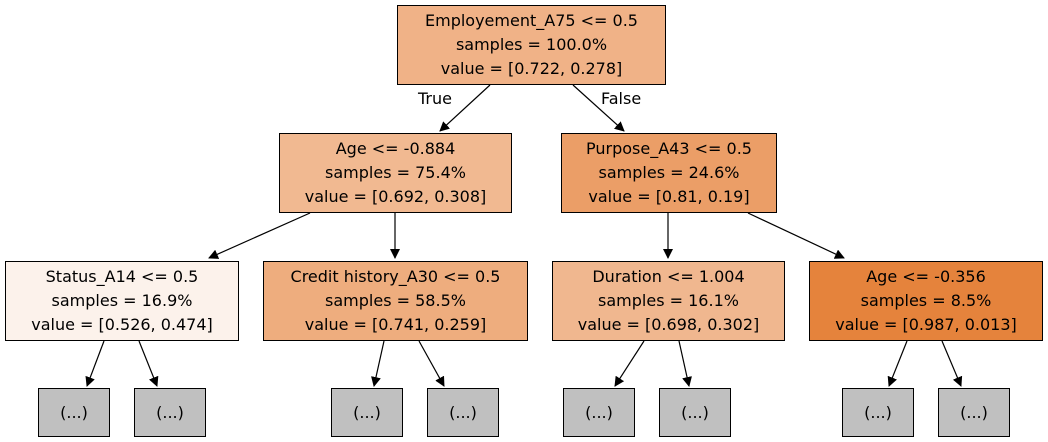 The width and height of the screenshot is (1048, 442). What do you see at coordinates (531, 68) in the screenshot?
I see `node-value: value = [0.722, 0.278]` at bounding box center [531, 68].